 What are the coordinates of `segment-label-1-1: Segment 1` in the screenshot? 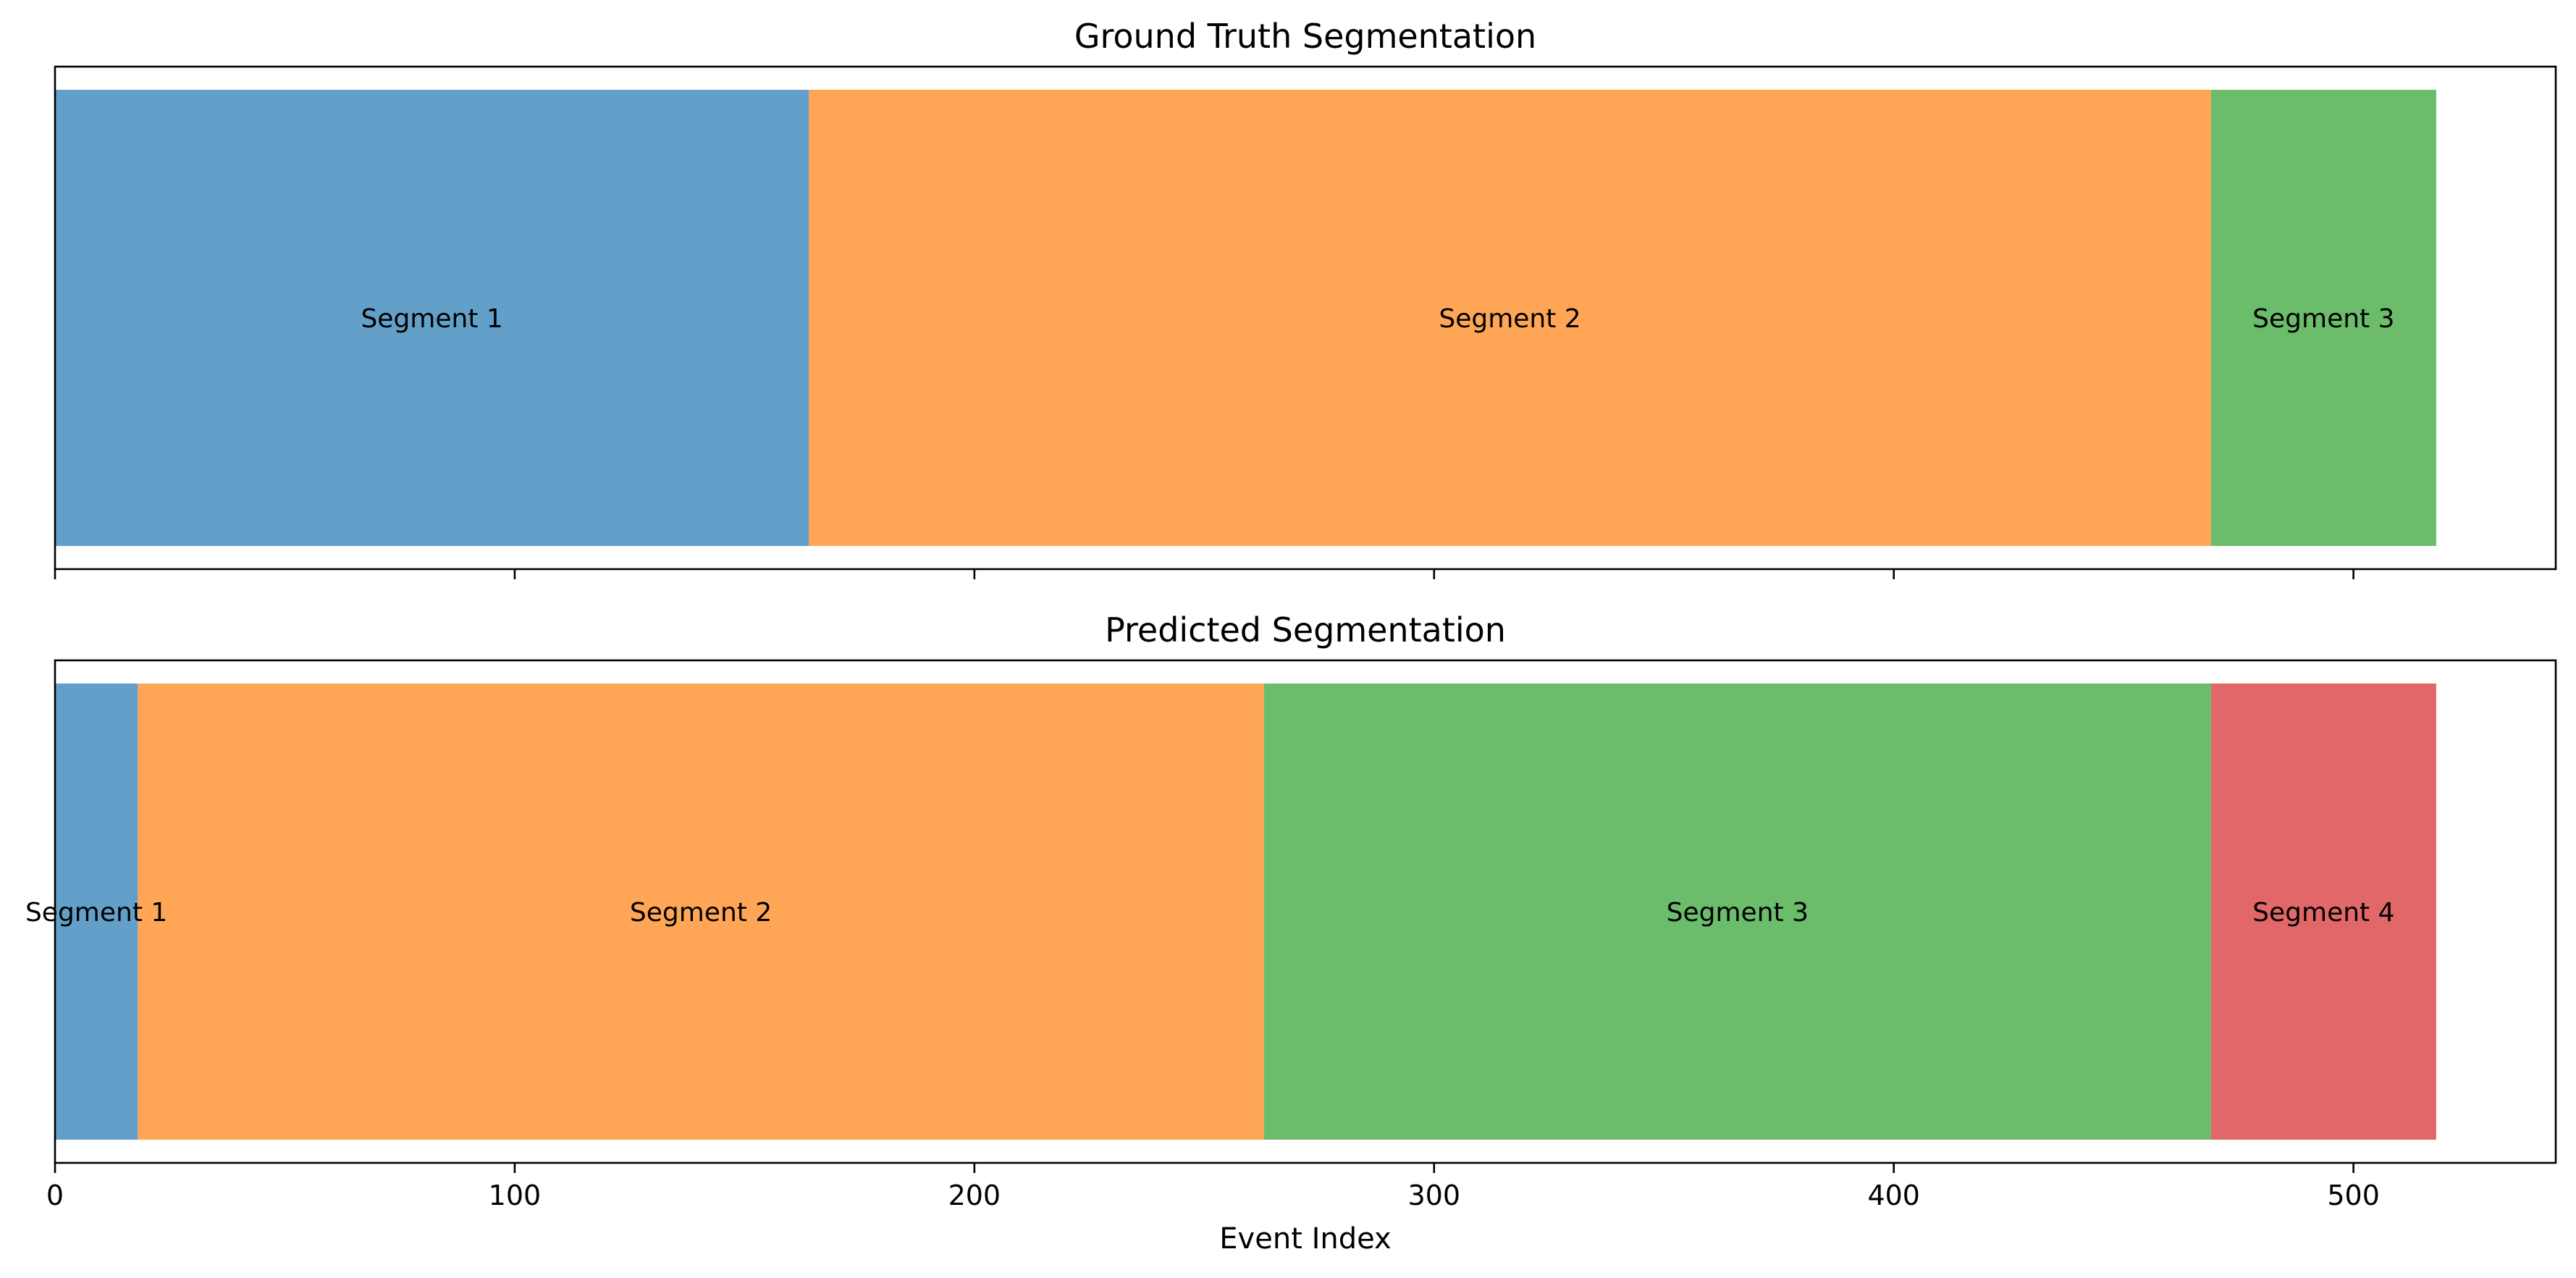 It's located at (431, 319).